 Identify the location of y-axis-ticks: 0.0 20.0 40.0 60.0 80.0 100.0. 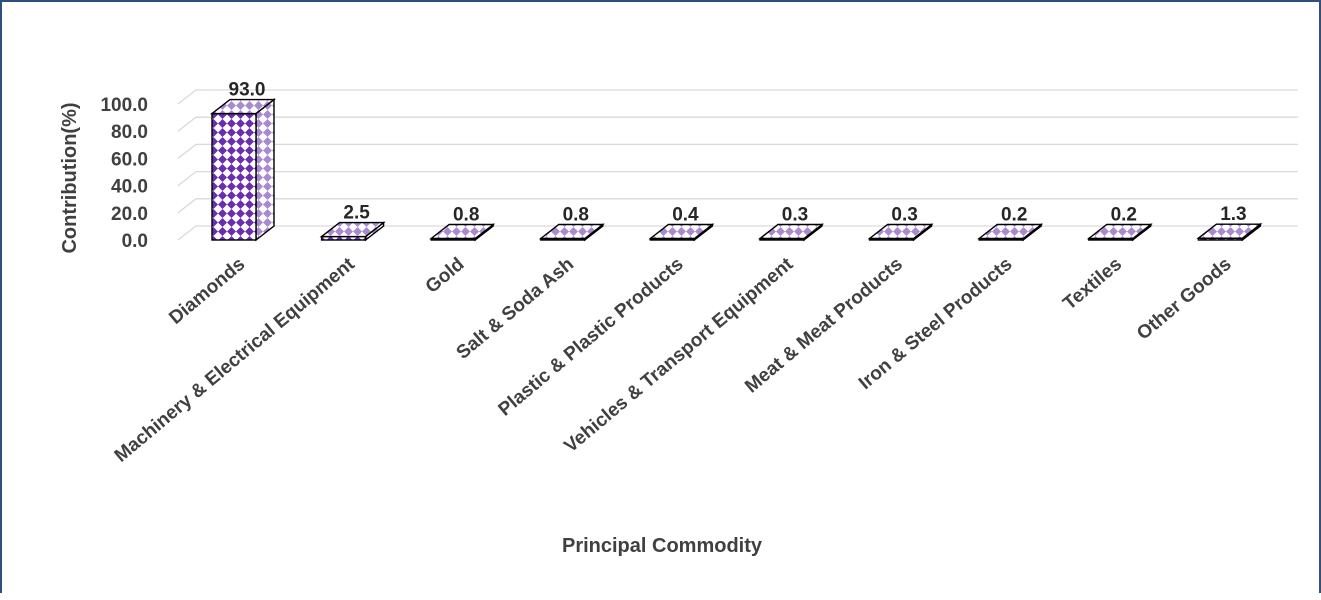
(124, 173).